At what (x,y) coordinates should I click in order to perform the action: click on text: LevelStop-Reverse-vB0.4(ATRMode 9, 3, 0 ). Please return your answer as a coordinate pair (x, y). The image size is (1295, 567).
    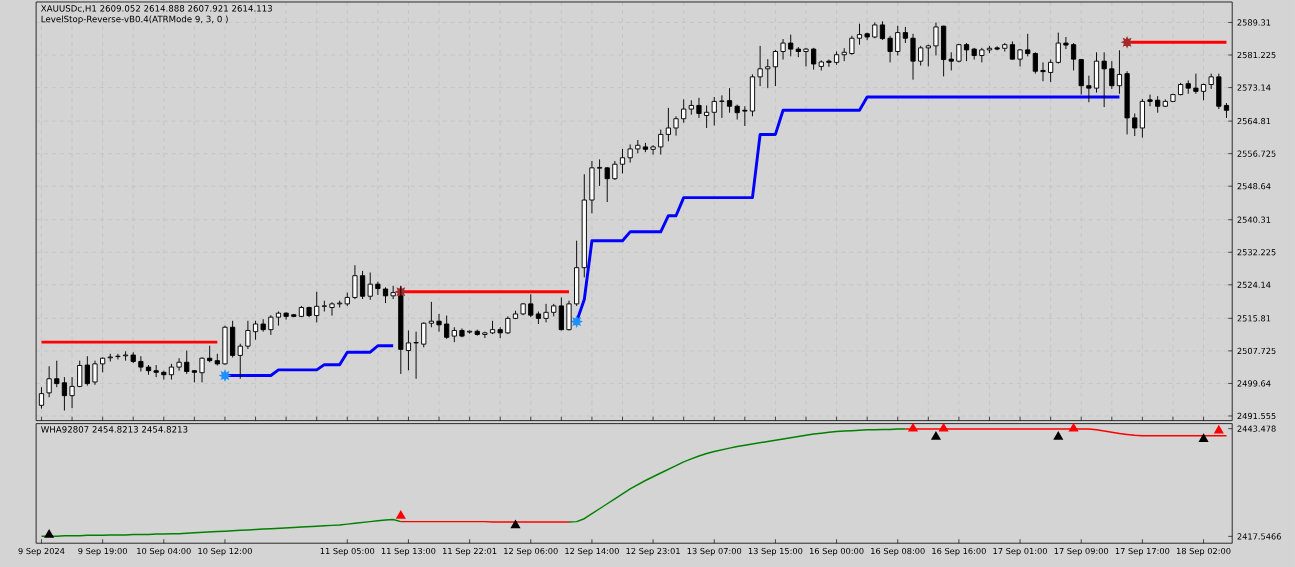
    Looking at the image, I should click on (134, 19).